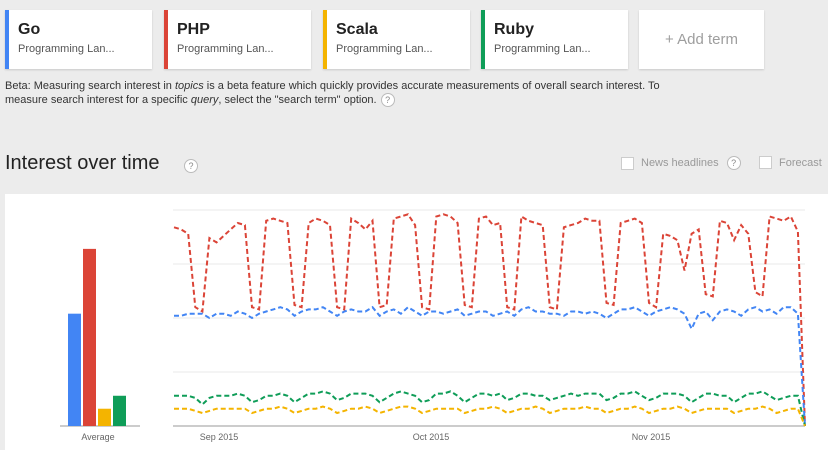 This screenshot has height=450, width=828. What do you see at coordinates (29, 29) in the screenshot?
I see `term-name: Go` at bounding box center [29, 29].